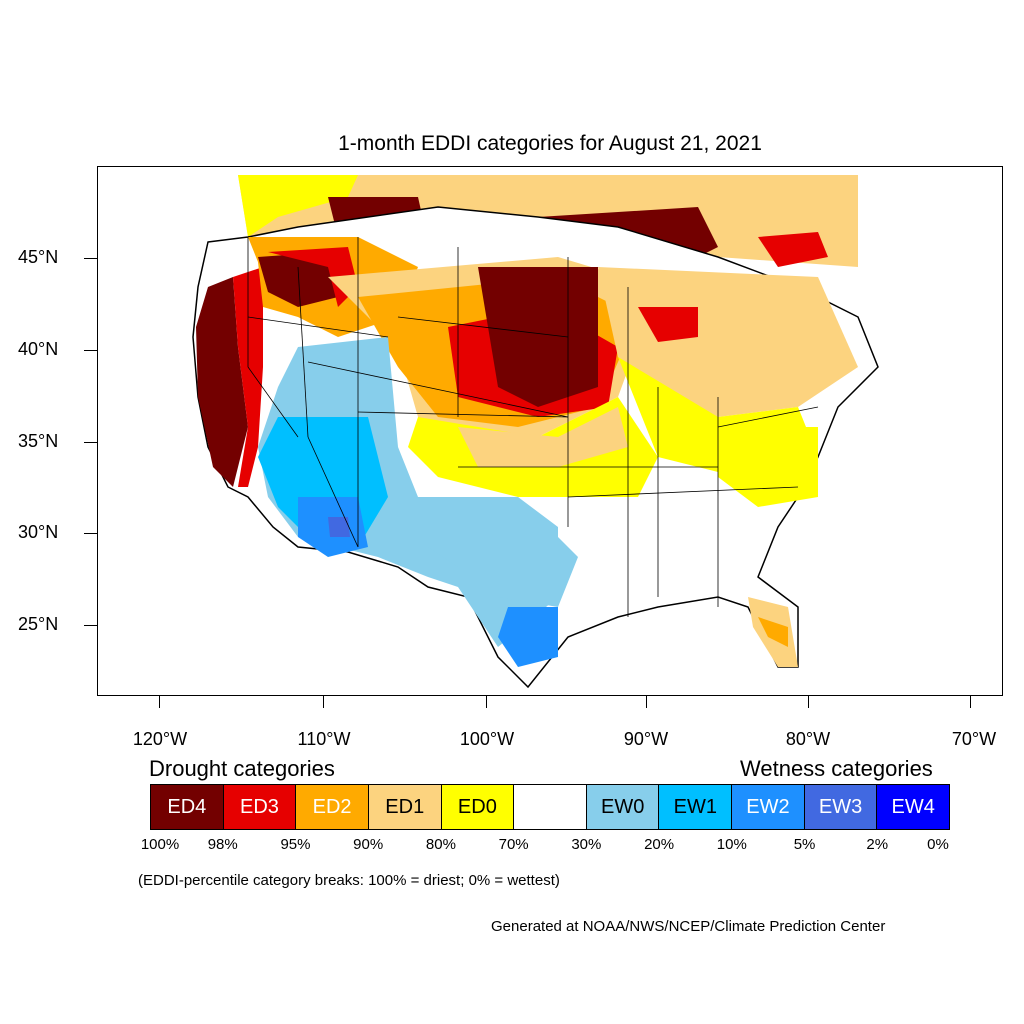  I want to click on legend-cell-ed0: ED0, so click(478, 807).